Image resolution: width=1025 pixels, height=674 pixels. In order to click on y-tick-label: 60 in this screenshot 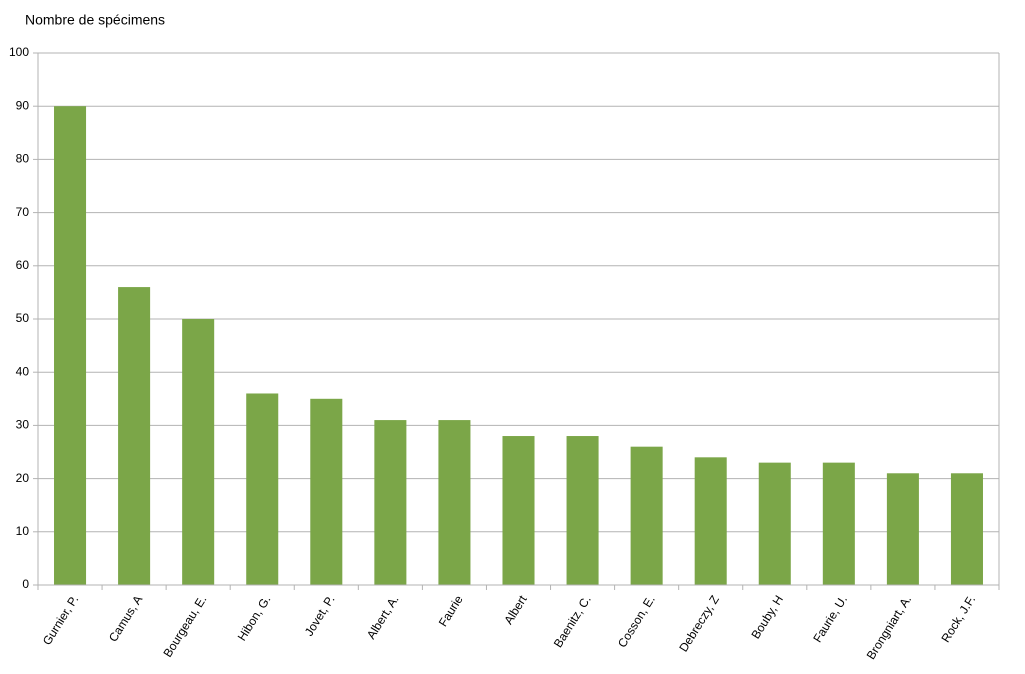, I will do `click(23, 265)`.